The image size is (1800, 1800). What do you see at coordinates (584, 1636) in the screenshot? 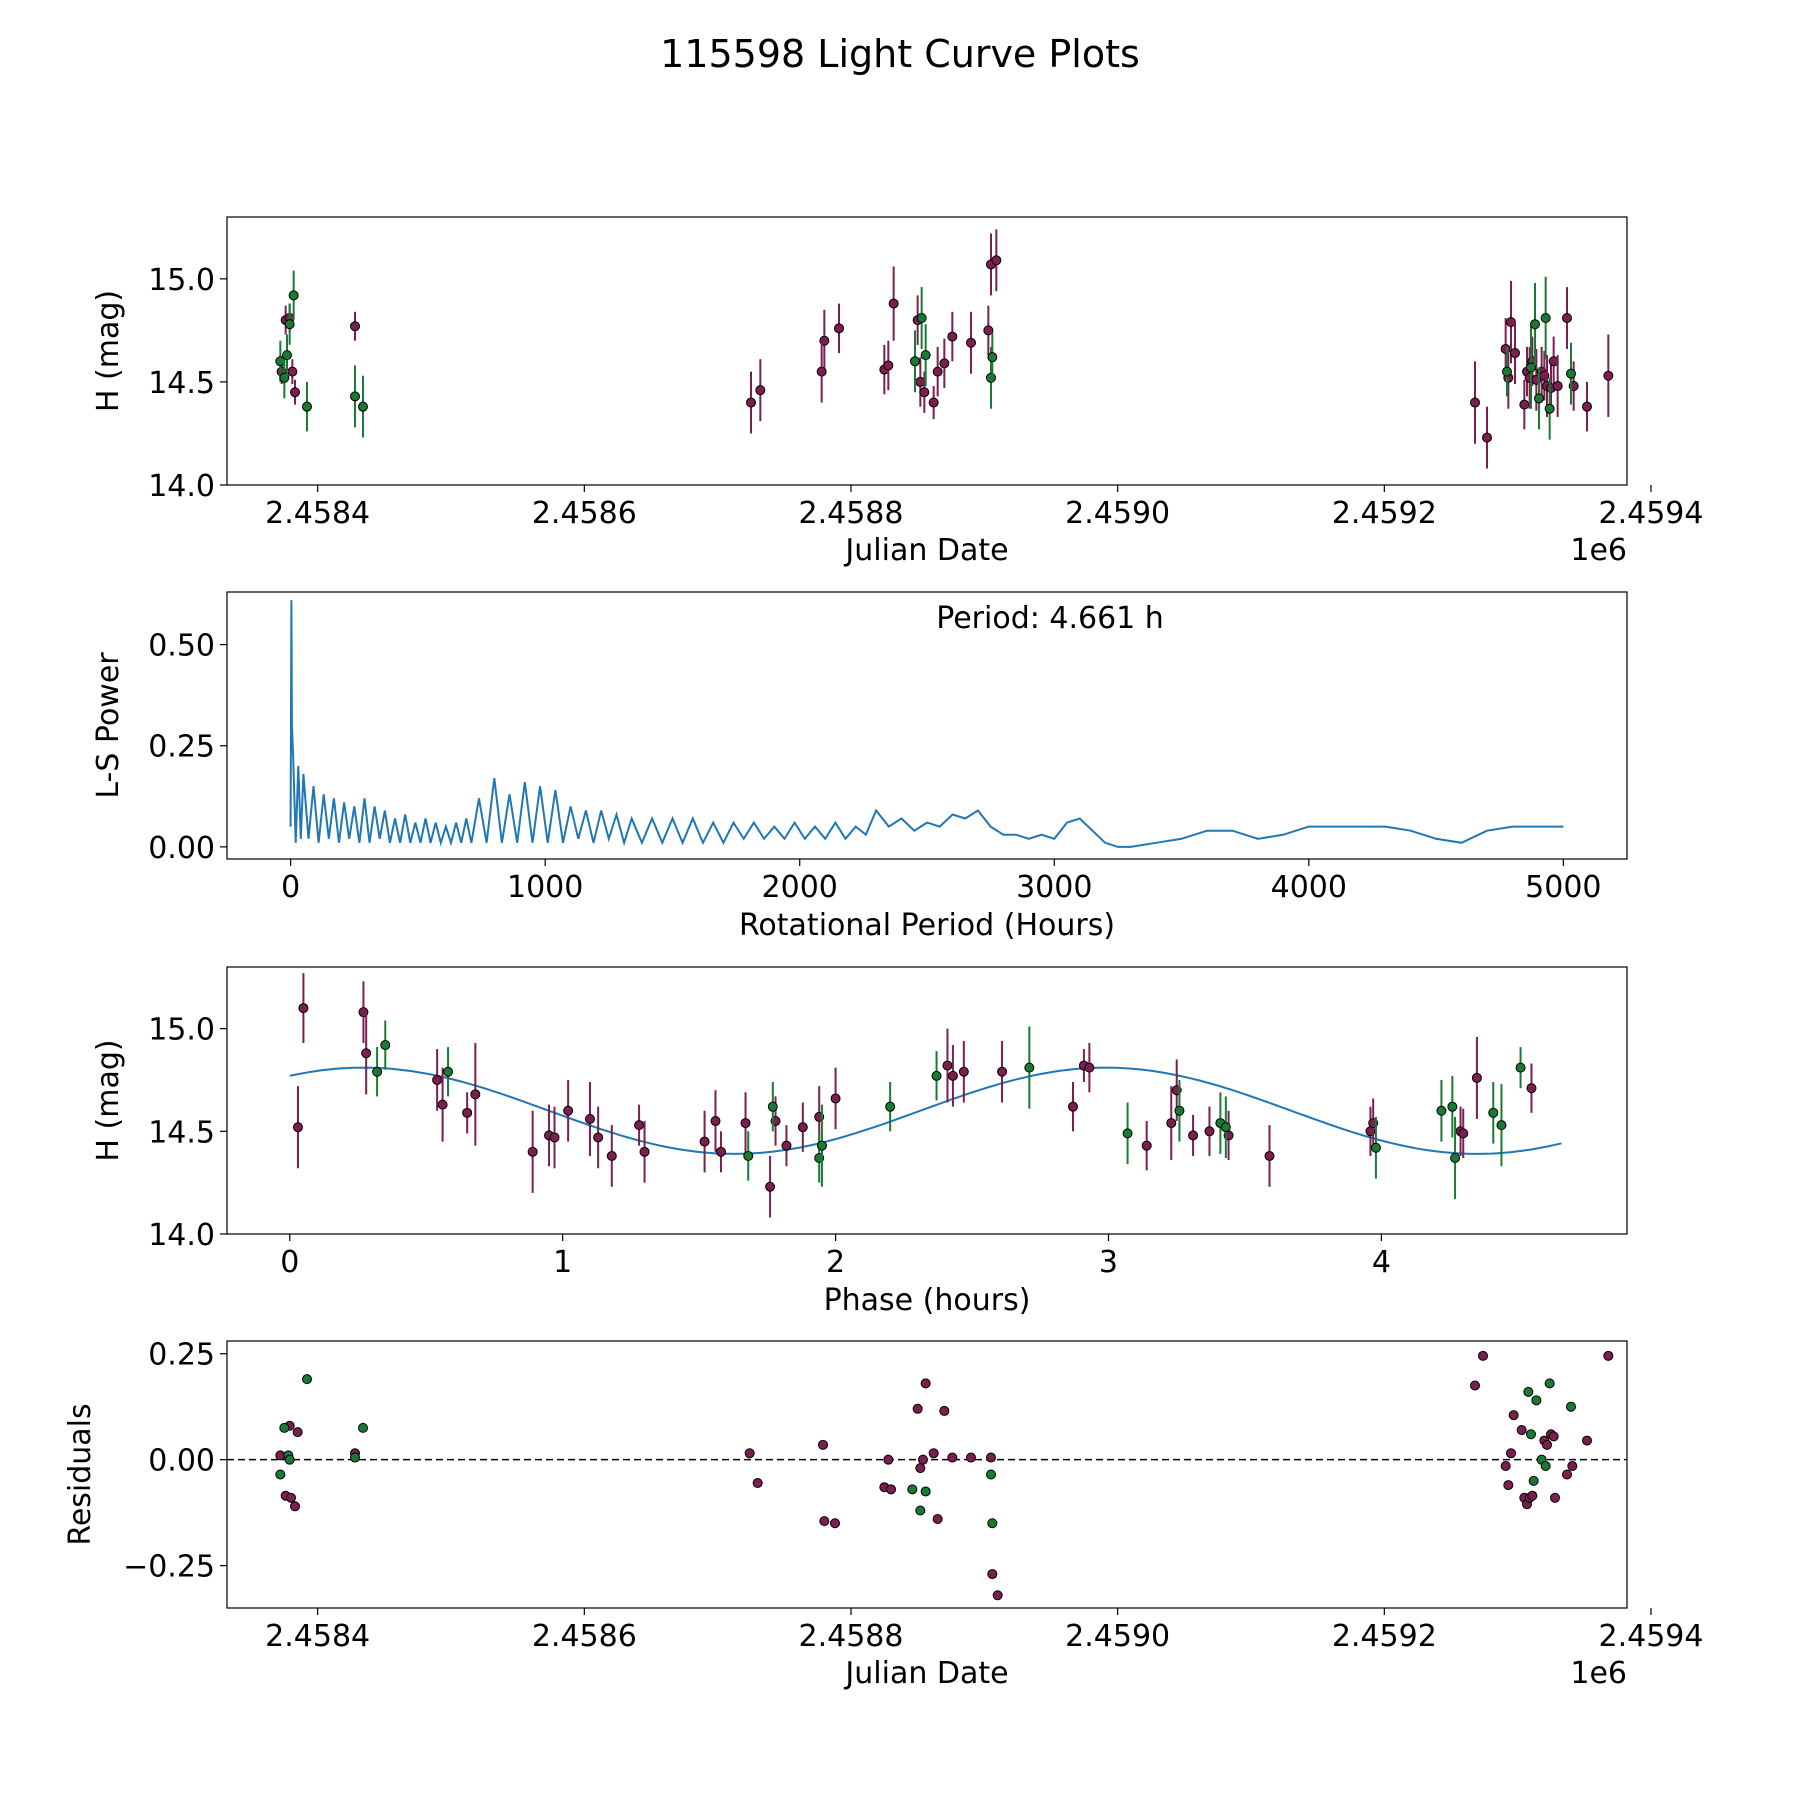
I see `x-tick-label: 2.4586` at bounding box center [584, 1636].